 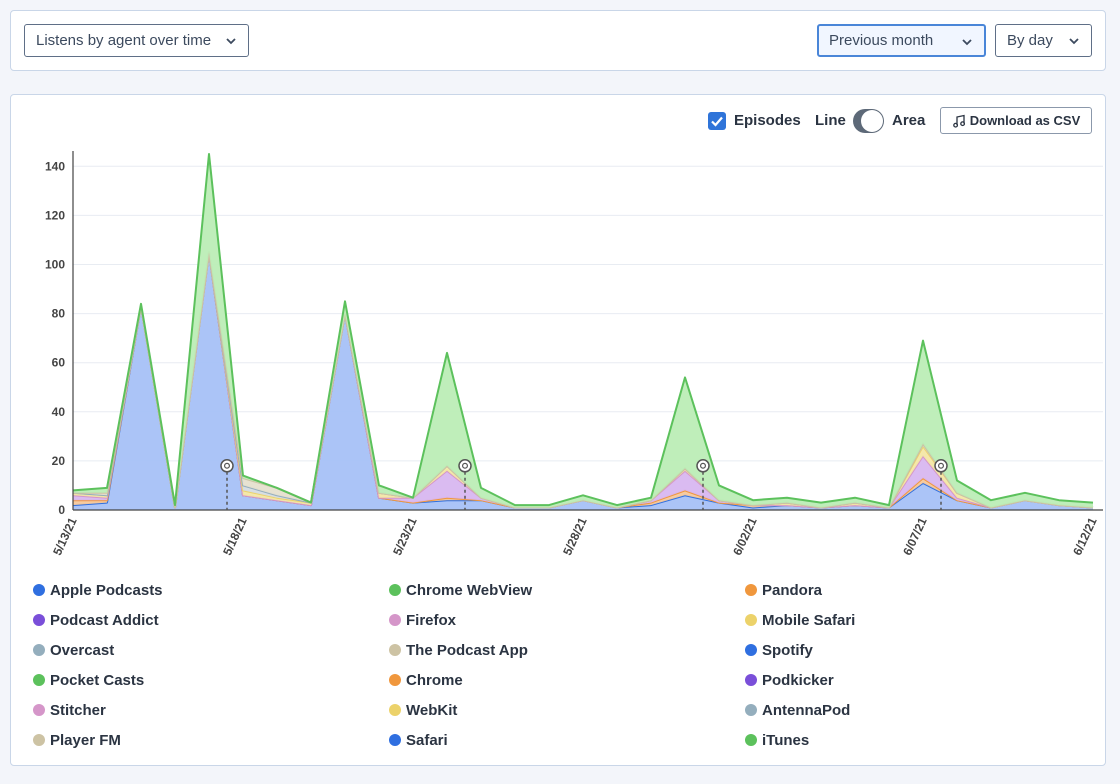 I want to click on toggle-knob, so click(x=872, y=121).